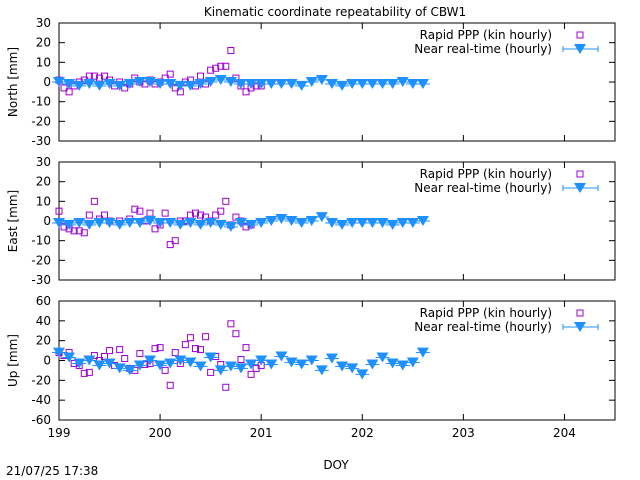 This screenshot has width=640, height=480. Describe the element at coordinates (43, 62) in the screenshot. I see `y-tick-label: 10` at that location.